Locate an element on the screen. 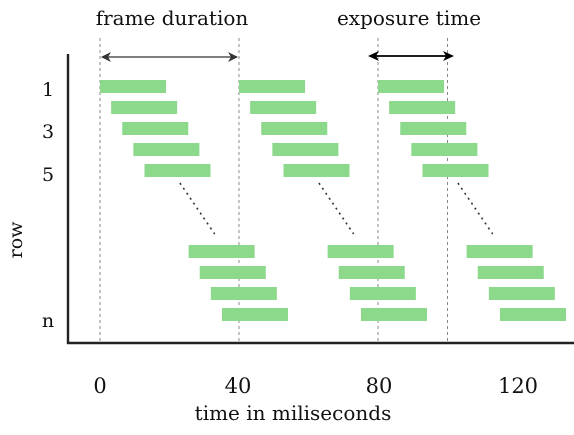  x-tick-label: 0 is located at coordinates (99, 386).